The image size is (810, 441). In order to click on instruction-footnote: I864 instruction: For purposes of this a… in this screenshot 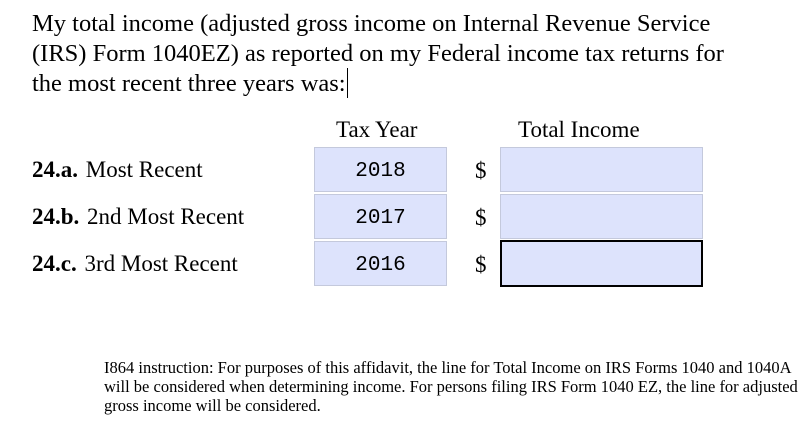, I will do `click(451, 386)`.